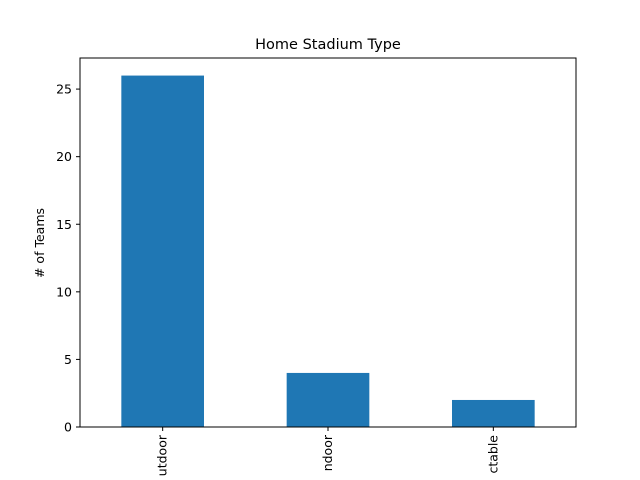  What do you see at coordinates (492, 454) in the screenshot?
I see `x-tick-label: ctable` at bounding box center [492, 454].